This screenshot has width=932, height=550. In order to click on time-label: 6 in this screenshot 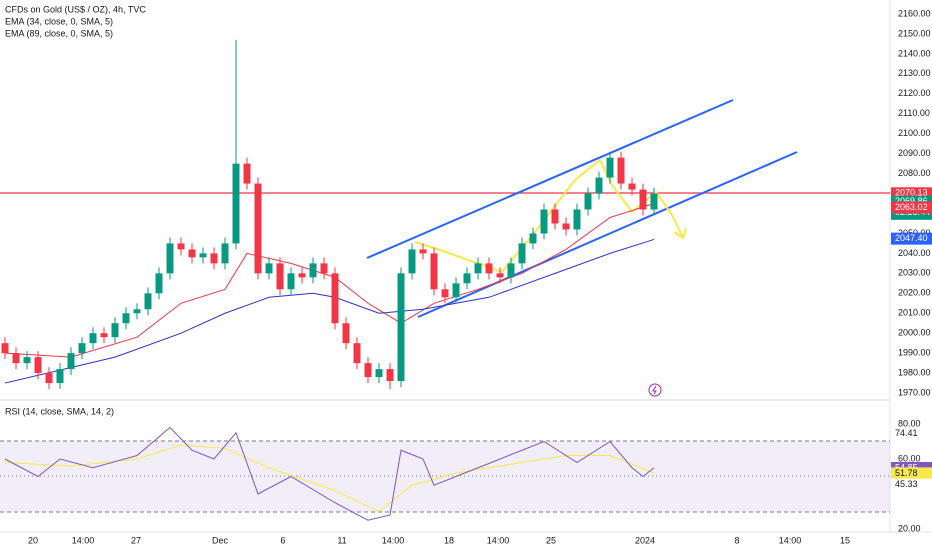, I will do `click(282, 540)`.